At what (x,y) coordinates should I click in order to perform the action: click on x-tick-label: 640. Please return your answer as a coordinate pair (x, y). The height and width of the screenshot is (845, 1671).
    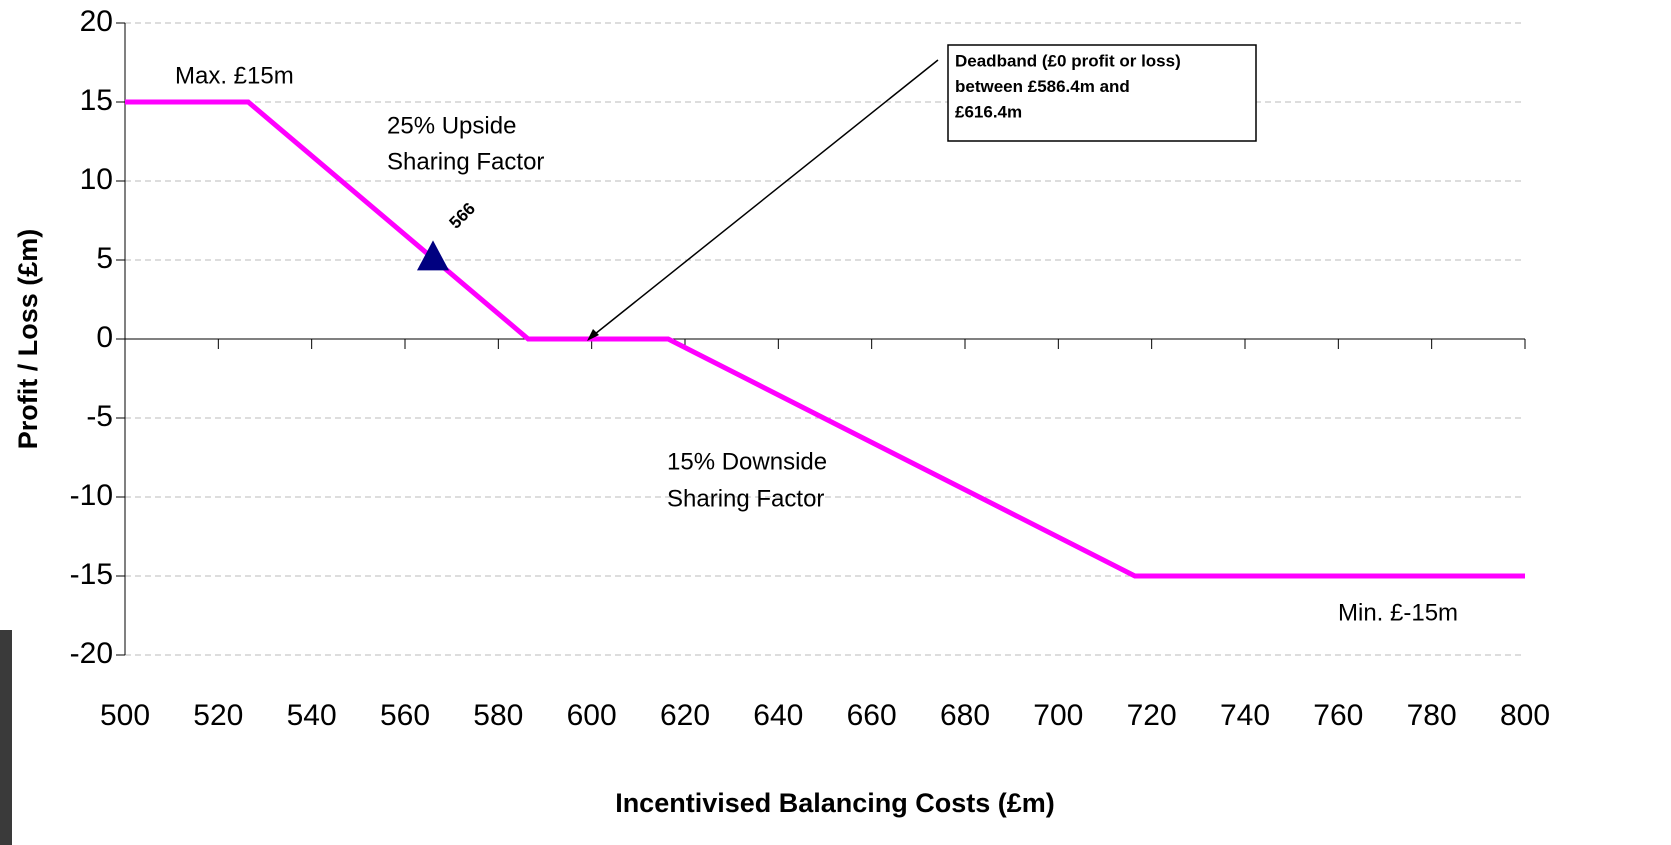
    Looking at the image, I should click on (778, 715).